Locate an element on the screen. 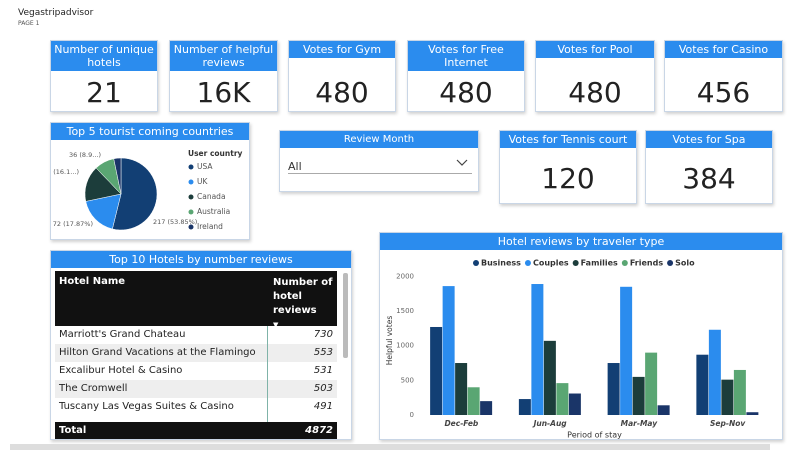 The height and width of the screenshot is (450, 800). kpi-label: Votes for Gym is located at coordinates (342, 49).